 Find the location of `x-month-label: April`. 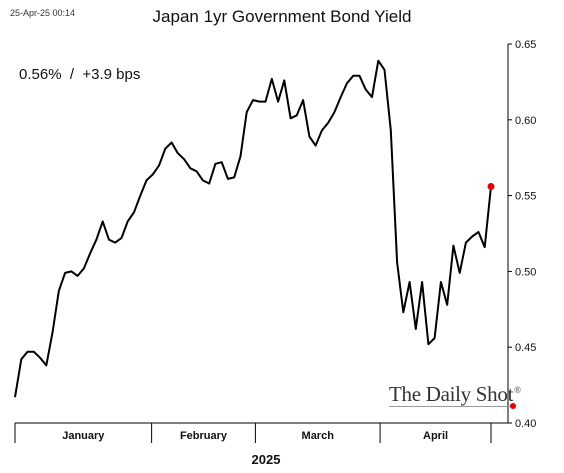

x-month-label: April is located at coordinates (435, 436).